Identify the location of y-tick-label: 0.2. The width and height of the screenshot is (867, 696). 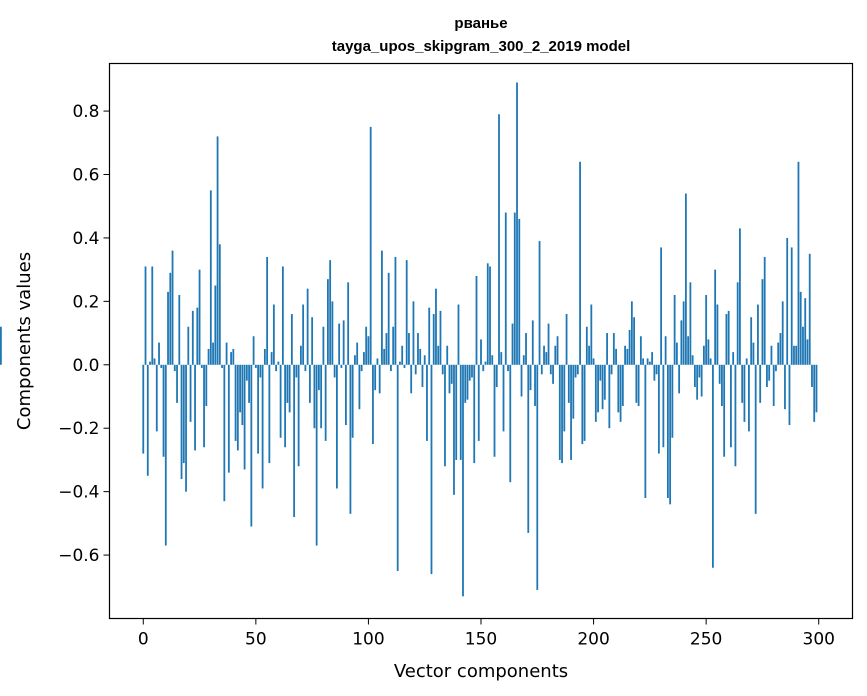
(85, 302).